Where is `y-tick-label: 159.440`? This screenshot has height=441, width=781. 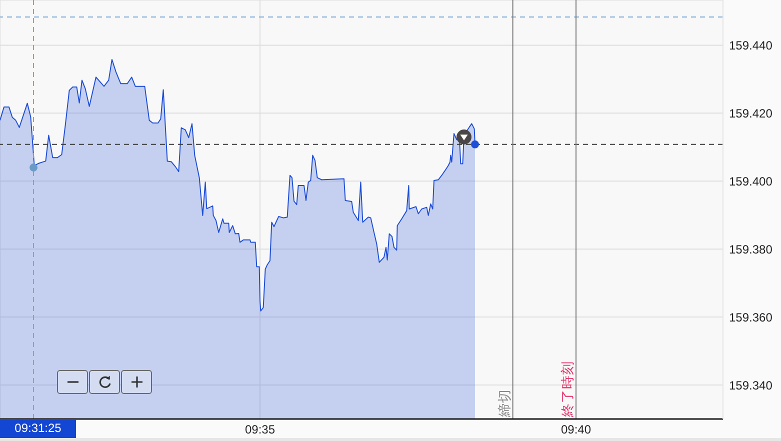
y-tick-label: 159.440 is located at coordinates (751, 45).